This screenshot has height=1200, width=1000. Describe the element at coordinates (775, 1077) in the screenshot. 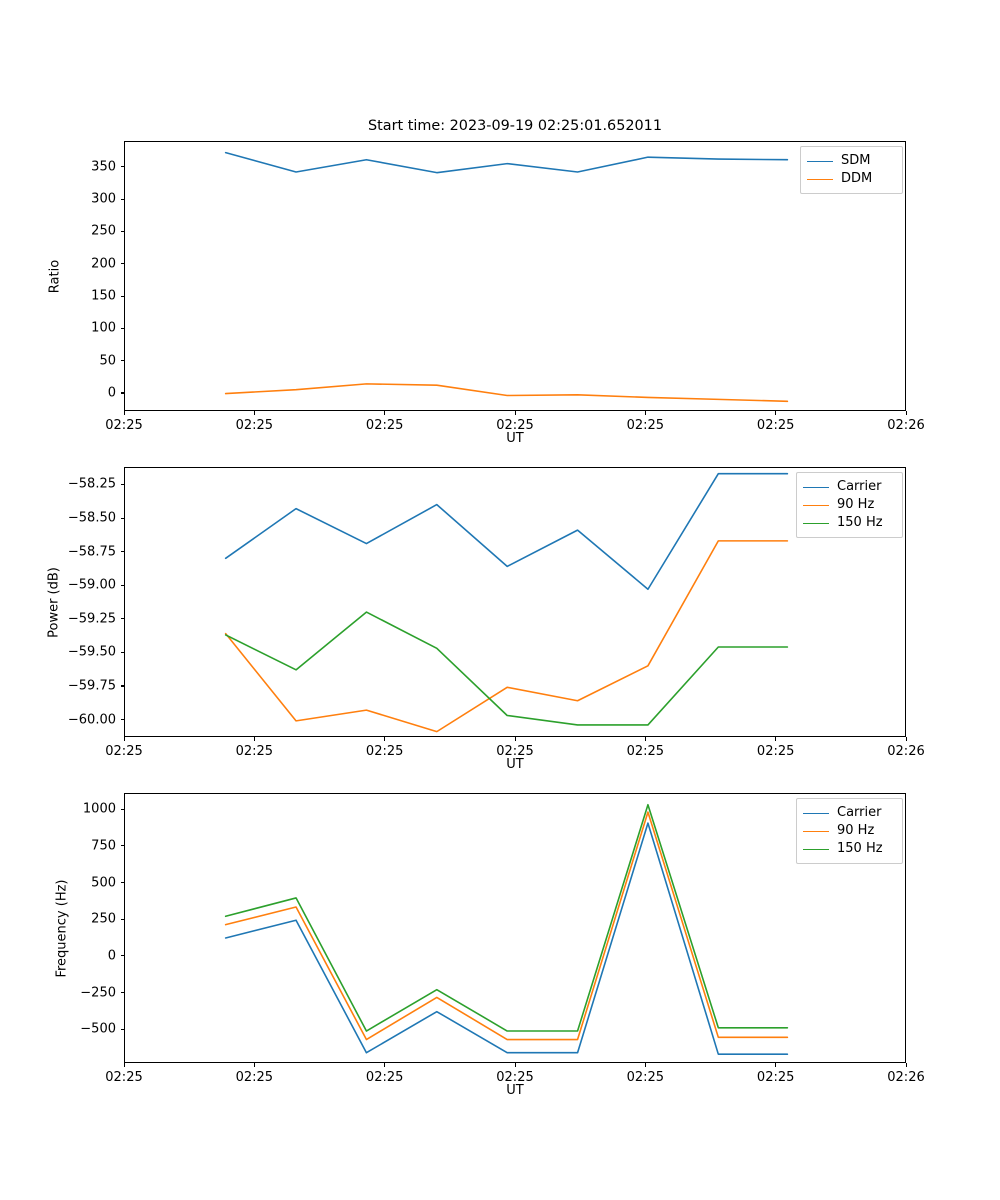

I see `x-tick-label-2-5: 02:25` at that location.